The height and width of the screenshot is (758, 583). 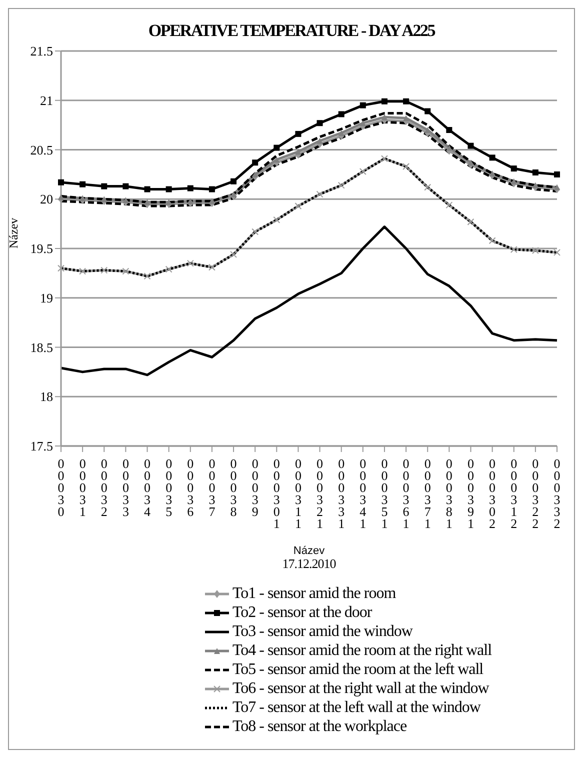 What do you see at coordinates (46, 298) in the screenshot?
I see `y-tick-label: 19` at bounding box center [46, 298].